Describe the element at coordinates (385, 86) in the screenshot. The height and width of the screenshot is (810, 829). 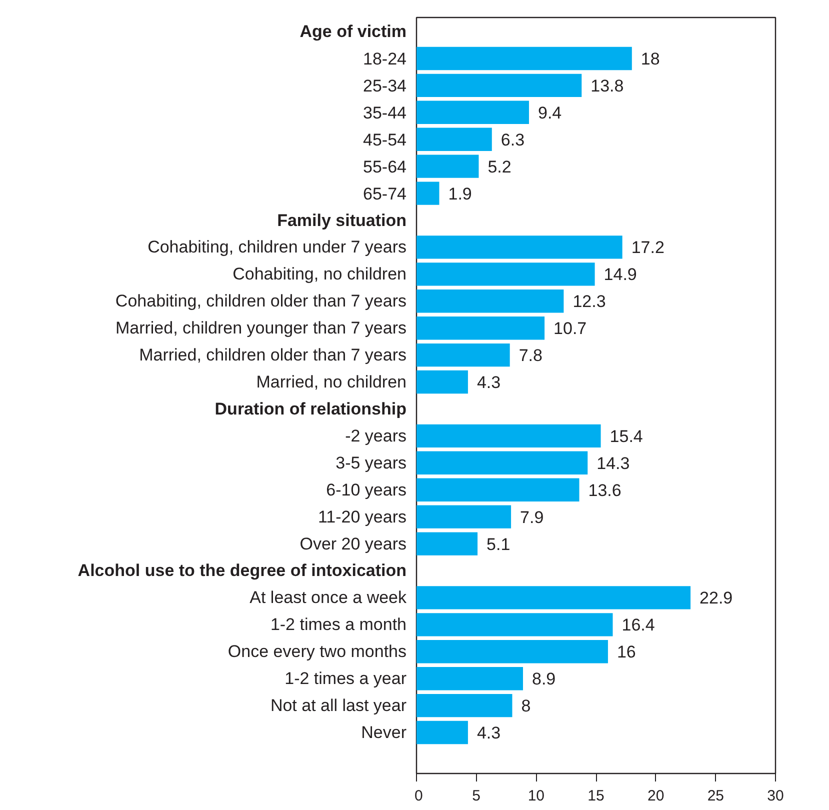
I see `y-tick-label: 25-34` at that location.